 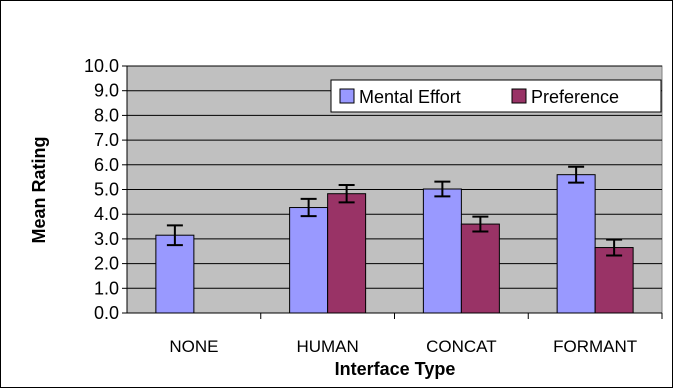 What do you see at coordinates (106, 288) in the screenshot?
I see `y-tick-label: 1.0` at bounding box center [106, 288].